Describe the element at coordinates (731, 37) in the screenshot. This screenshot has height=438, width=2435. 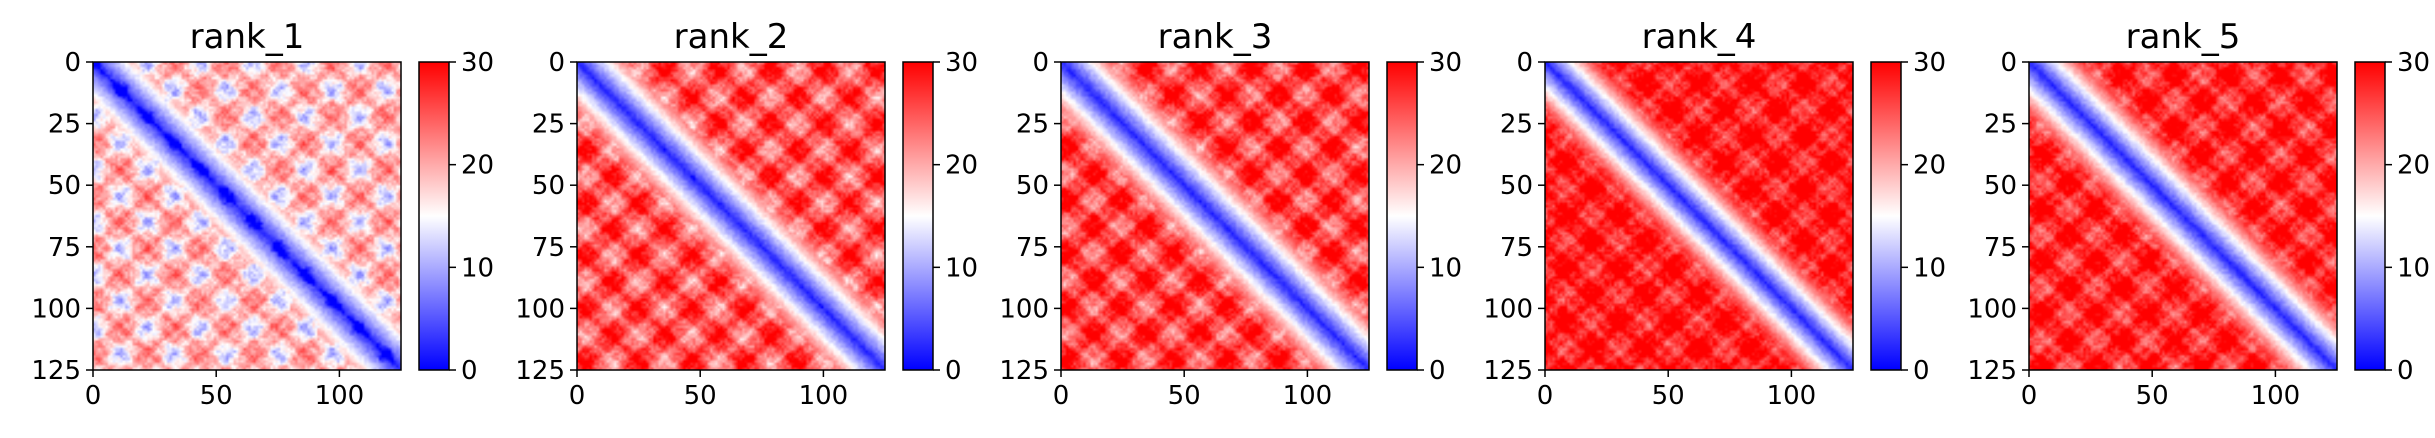
I see `panel-title: rank_2` at that location.